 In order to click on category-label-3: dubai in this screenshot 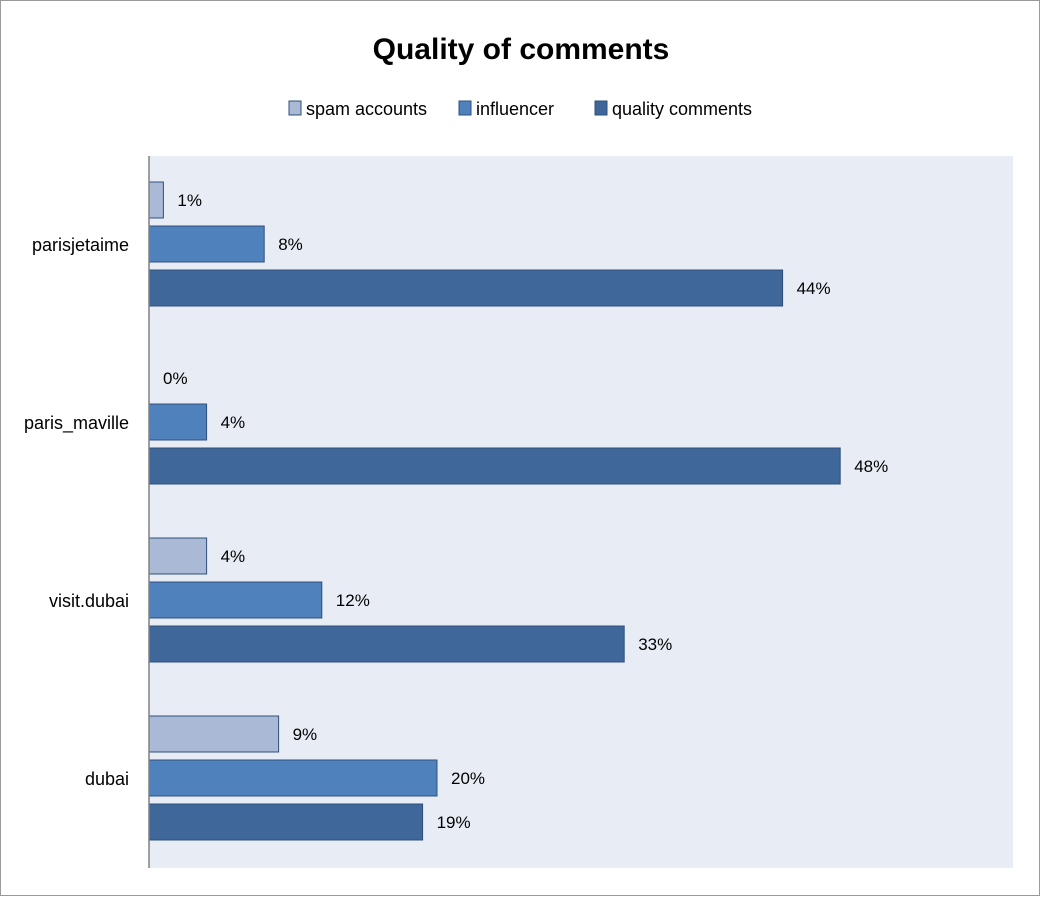, I will do `click(107, 779)`.